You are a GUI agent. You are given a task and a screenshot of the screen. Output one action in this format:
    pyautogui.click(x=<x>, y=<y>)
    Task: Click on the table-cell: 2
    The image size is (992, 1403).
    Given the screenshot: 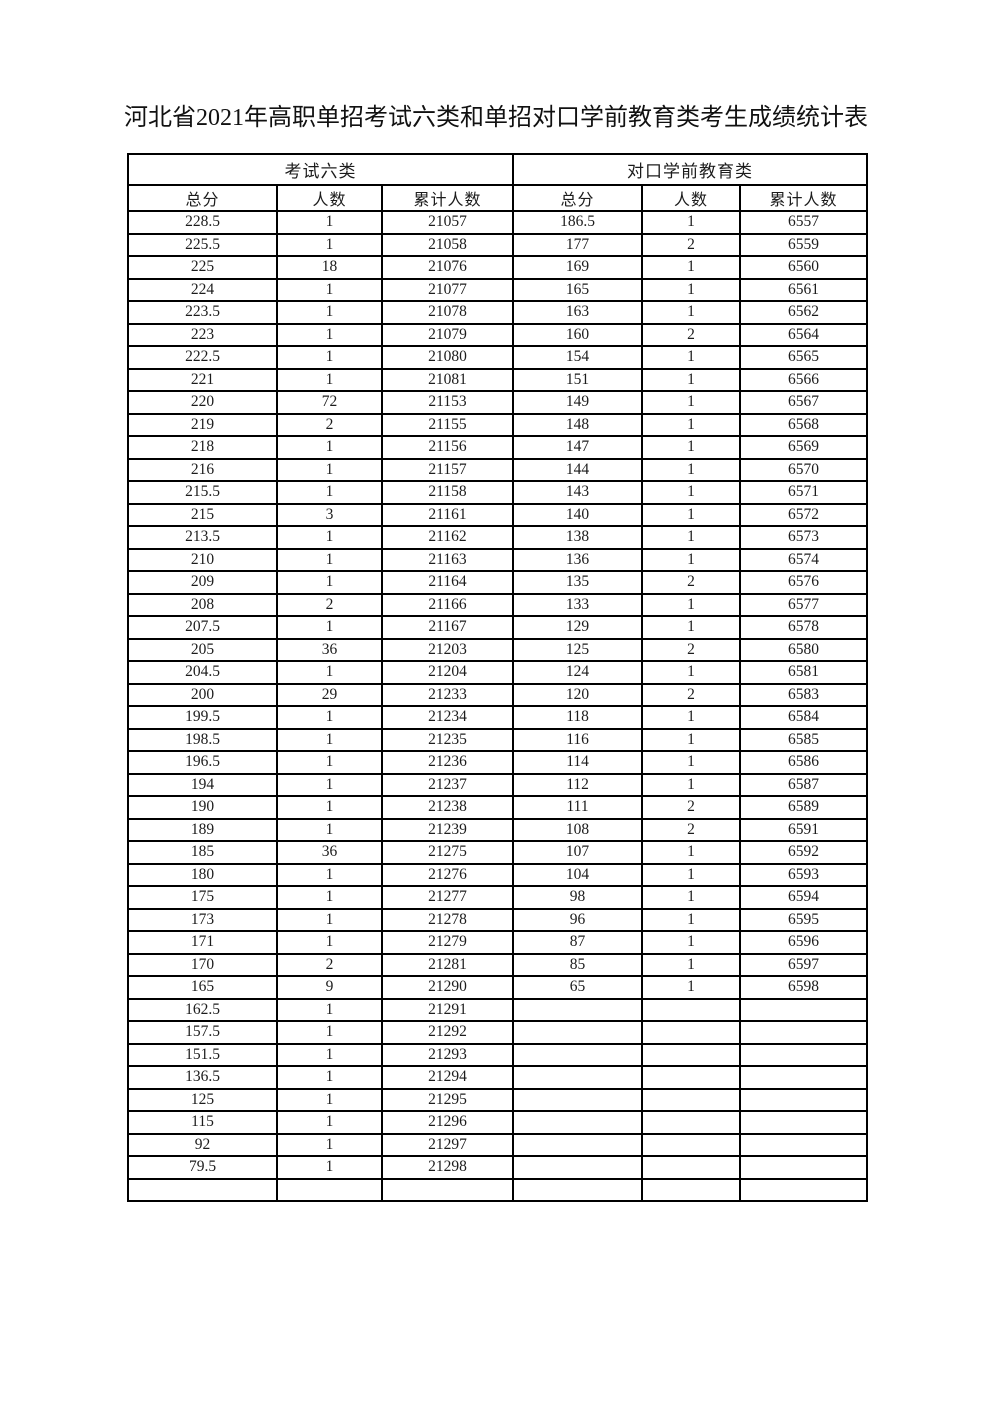 What is the action you would take?
    pyautogui.click(x=329, y=424)
    